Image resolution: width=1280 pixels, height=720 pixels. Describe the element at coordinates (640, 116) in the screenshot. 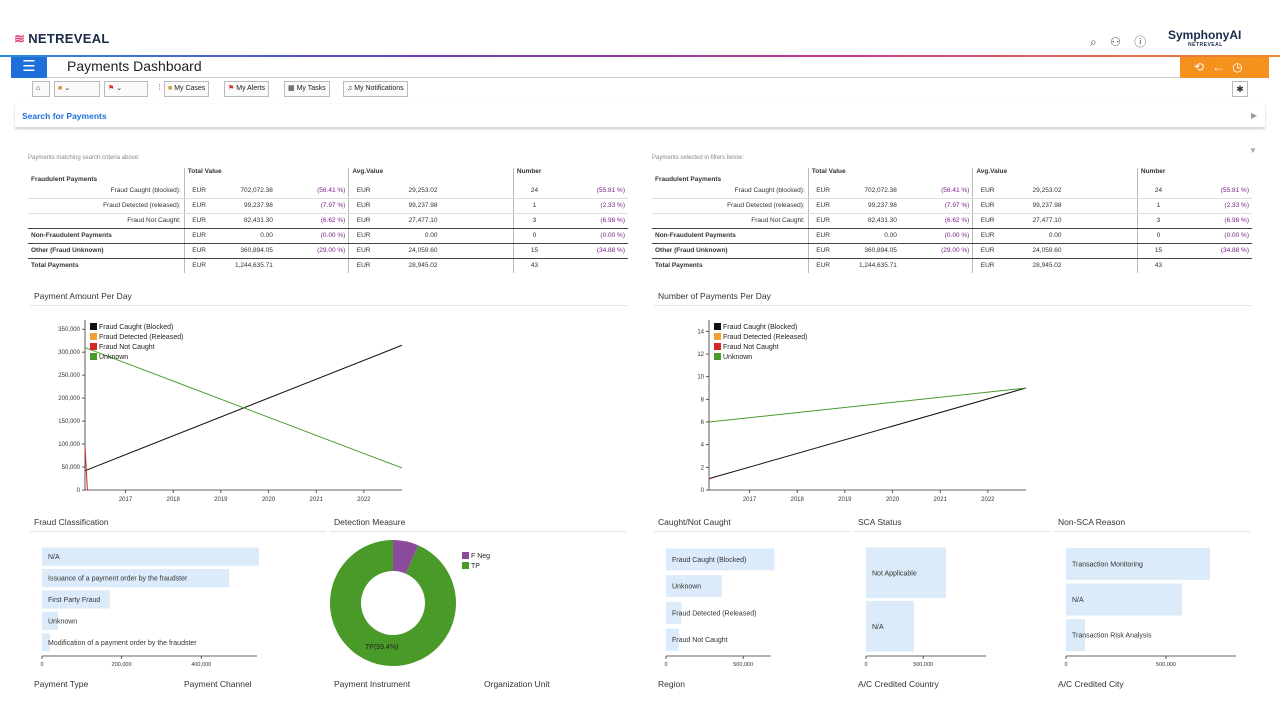

I see `search-panel: Search for Payments ▶` at that location.